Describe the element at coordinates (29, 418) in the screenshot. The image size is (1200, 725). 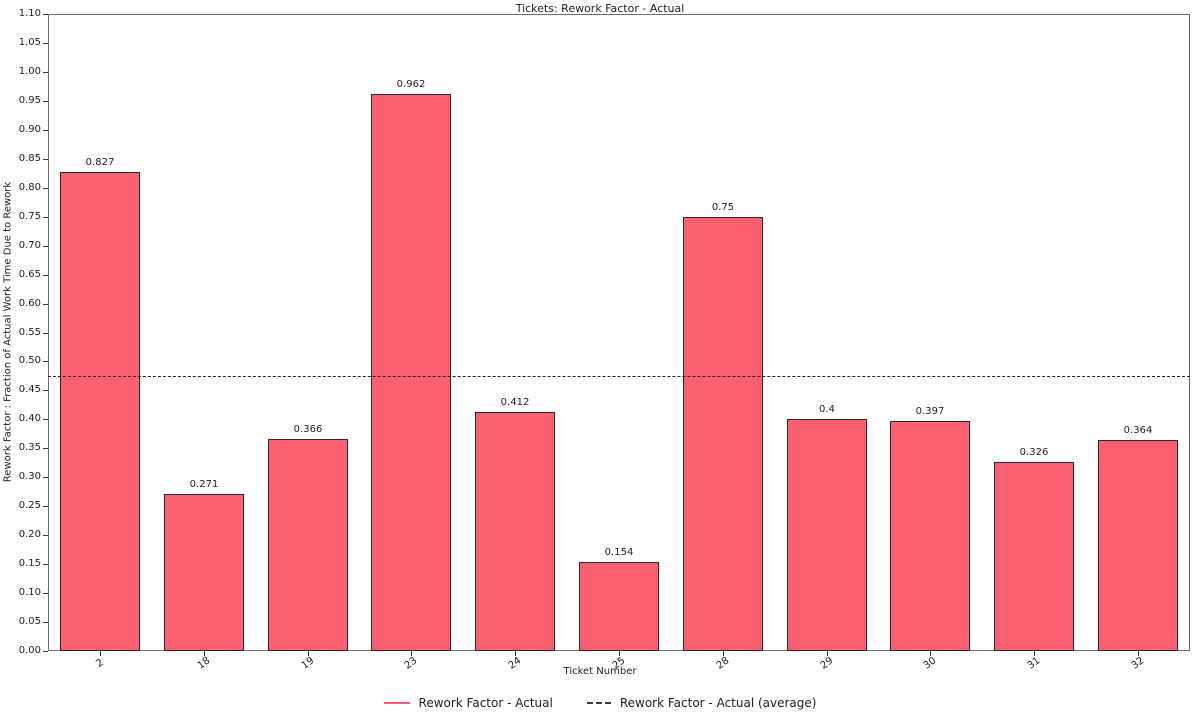
I see `y-tick-label: 0.40` at that location.